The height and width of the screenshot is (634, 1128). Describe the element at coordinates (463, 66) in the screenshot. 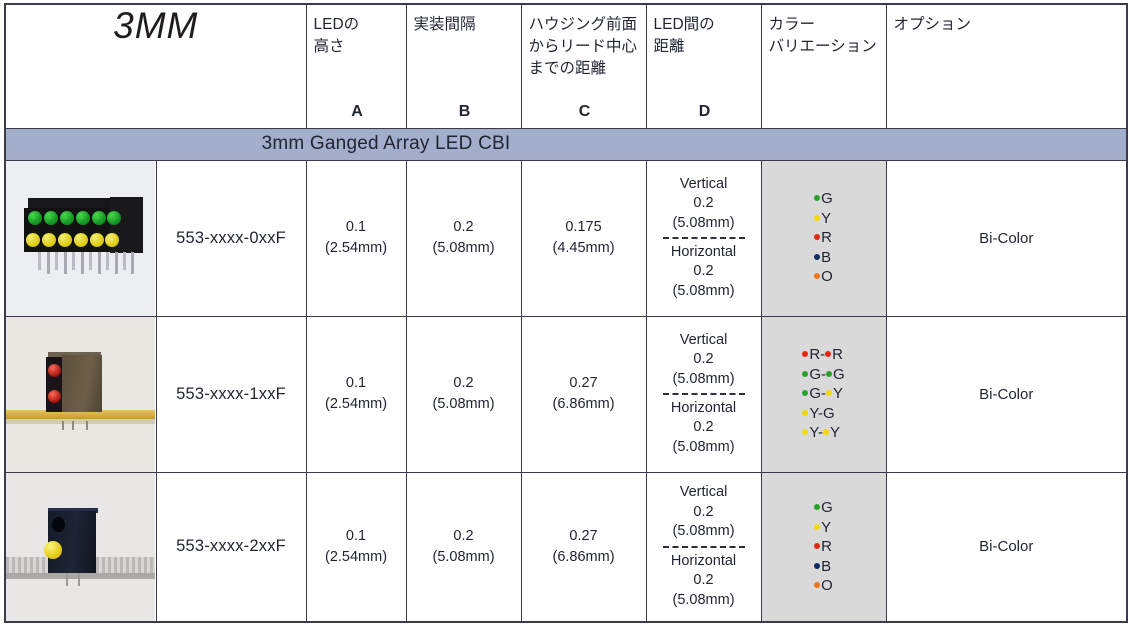

I see `column-header-b: 実装間隔 B` at that location.